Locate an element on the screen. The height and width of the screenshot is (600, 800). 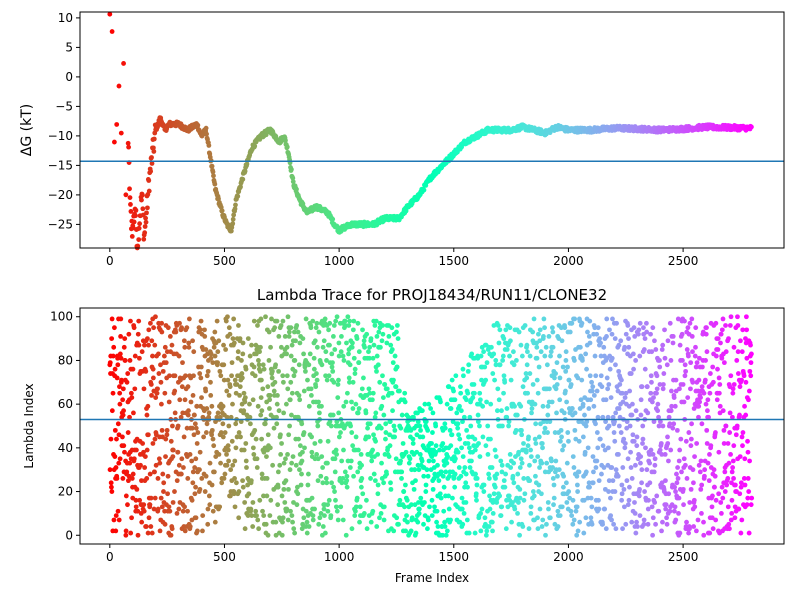
bottom-x-tick-label: 2000 is located at coordinates (568, 557).